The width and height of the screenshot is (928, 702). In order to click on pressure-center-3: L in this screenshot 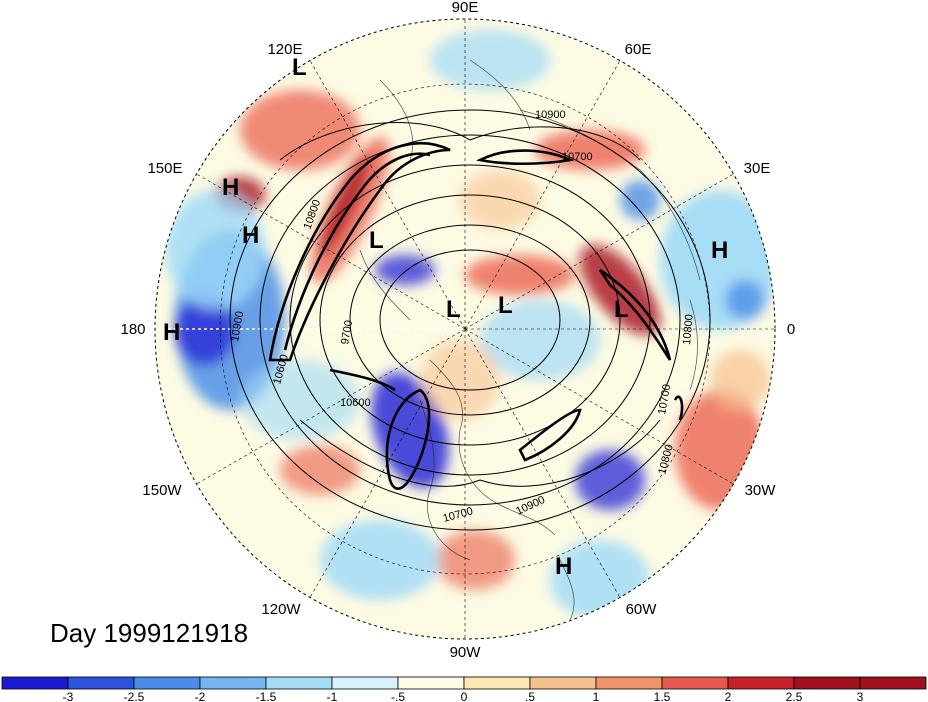, I will do `click(376, 240)`.